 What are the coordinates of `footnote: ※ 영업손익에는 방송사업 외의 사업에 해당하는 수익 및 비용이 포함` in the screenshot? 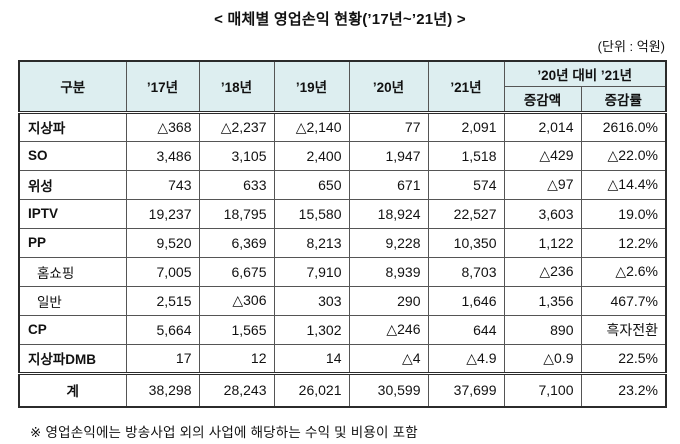 It's located at (224, 432).